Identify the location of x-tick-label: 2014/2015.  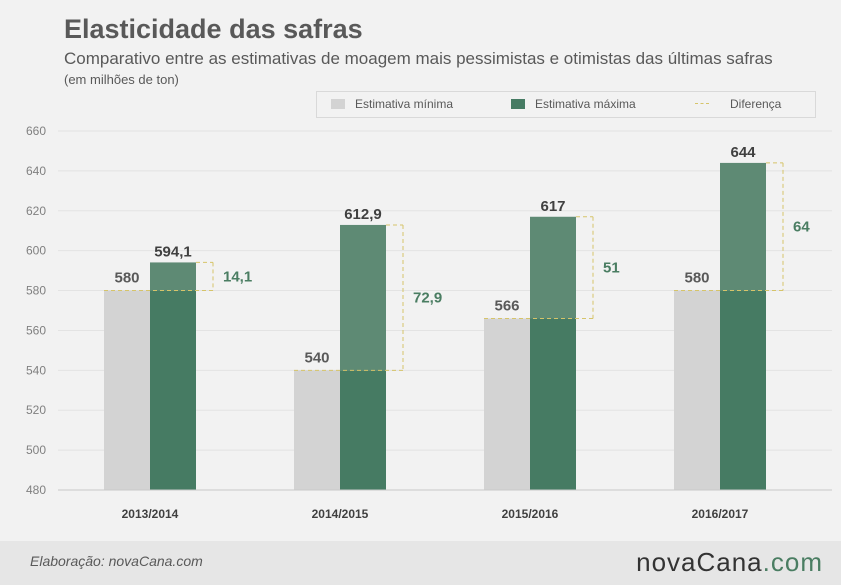
(340, 514).